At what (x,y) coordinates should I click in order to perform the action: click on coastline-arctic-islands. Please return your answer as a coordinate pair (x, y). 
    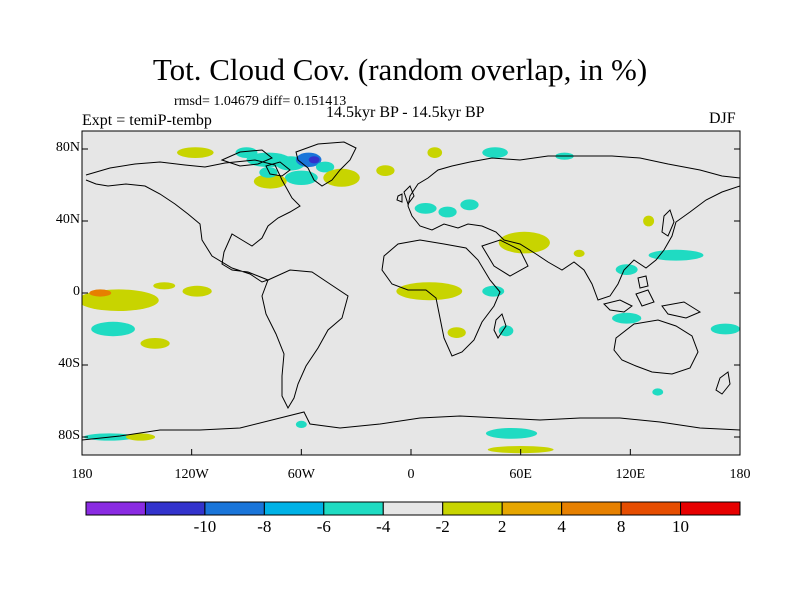
    Looking at the image, I should click on (255, 163).